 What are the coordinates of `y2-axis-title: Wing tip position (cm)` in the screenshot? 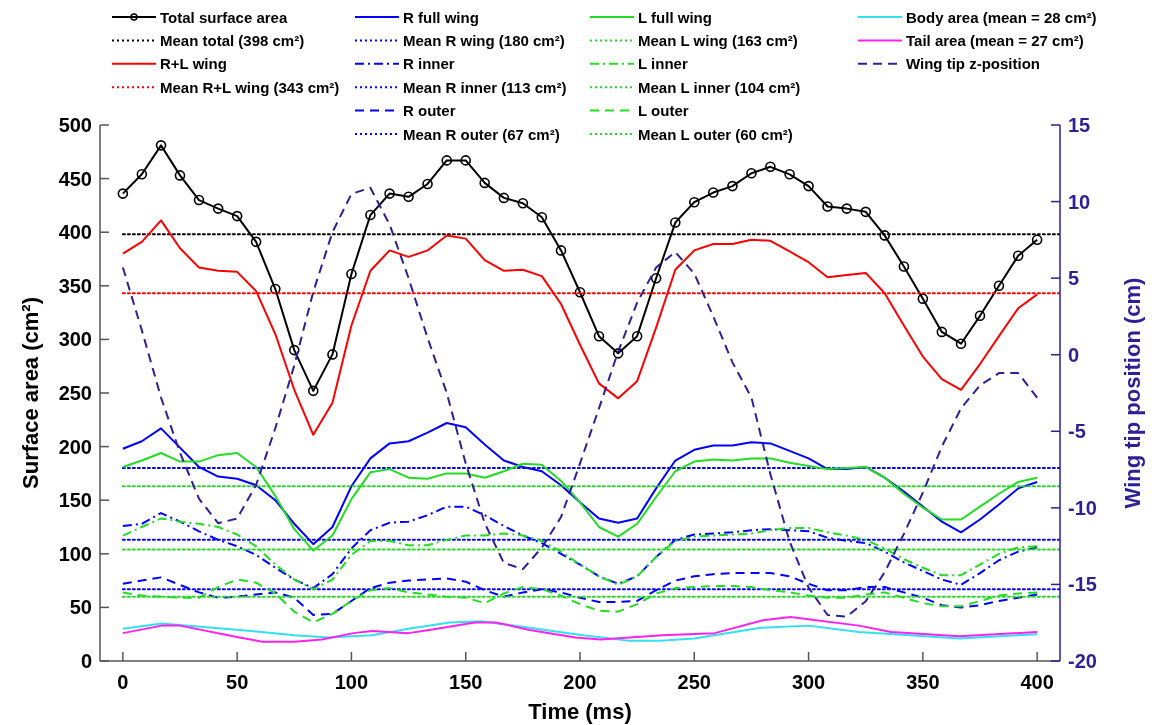 It's located at (1132, 393).